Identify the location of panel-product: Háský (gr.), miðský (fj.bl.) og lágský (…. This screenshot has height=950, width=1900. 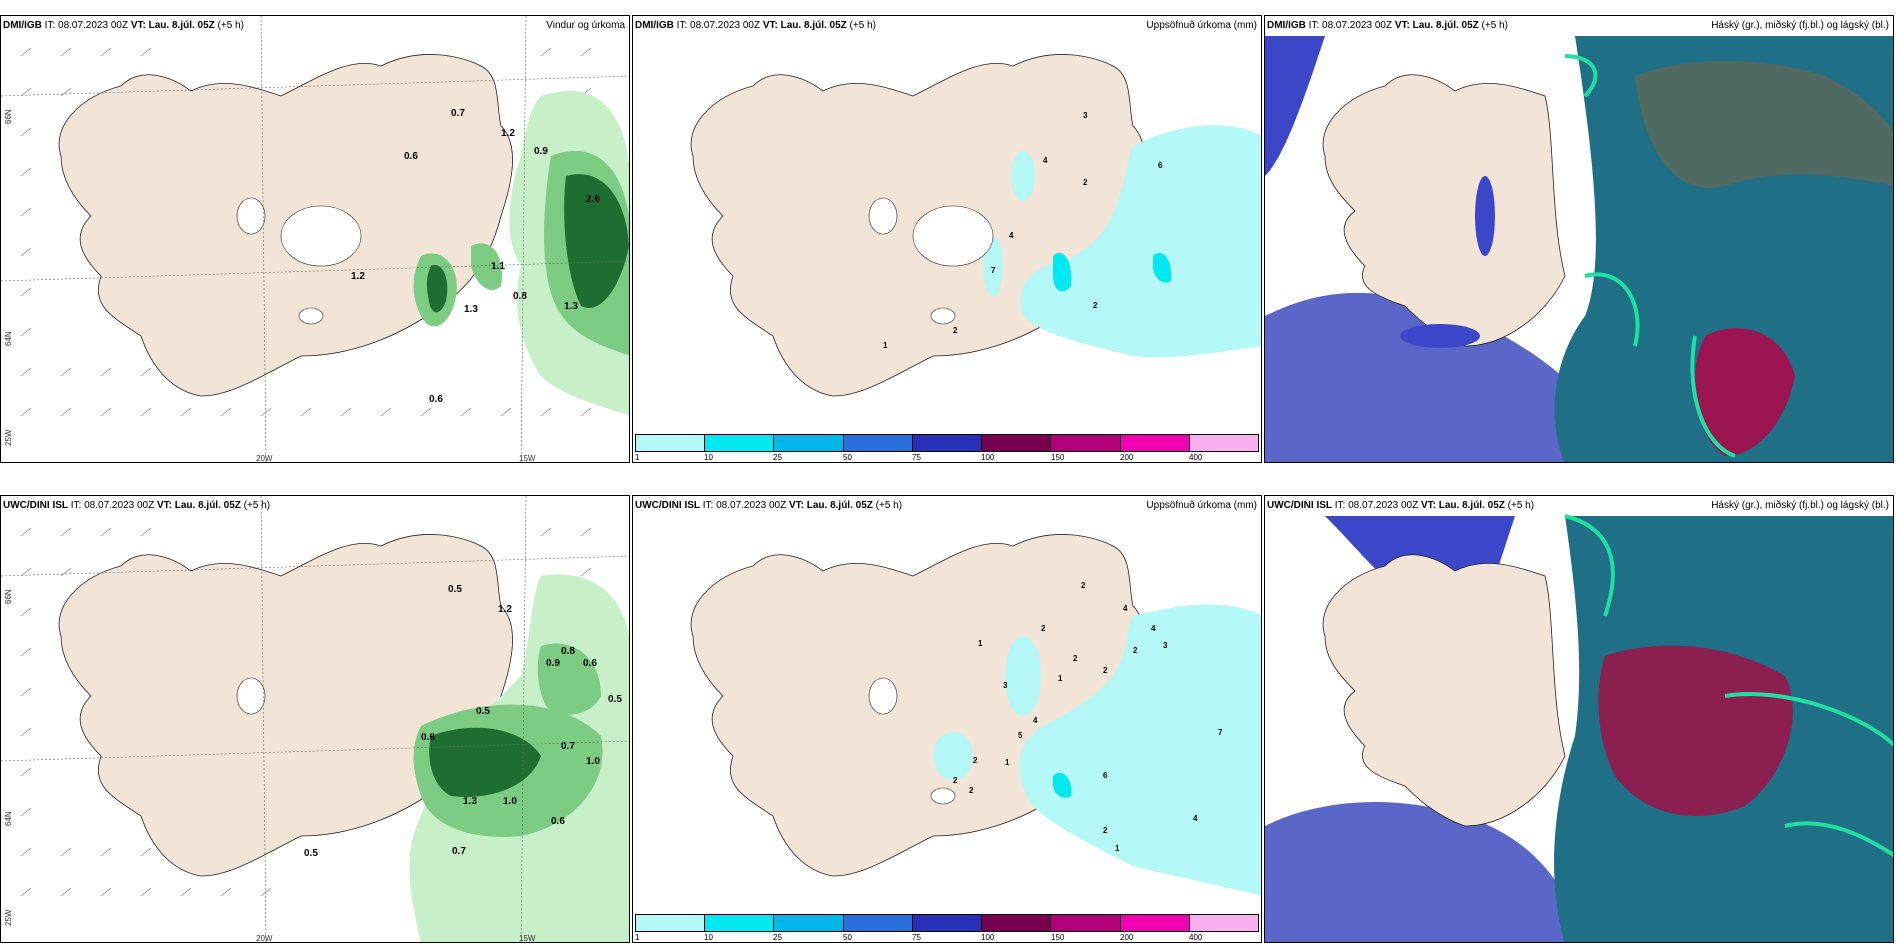
(1800, 505).